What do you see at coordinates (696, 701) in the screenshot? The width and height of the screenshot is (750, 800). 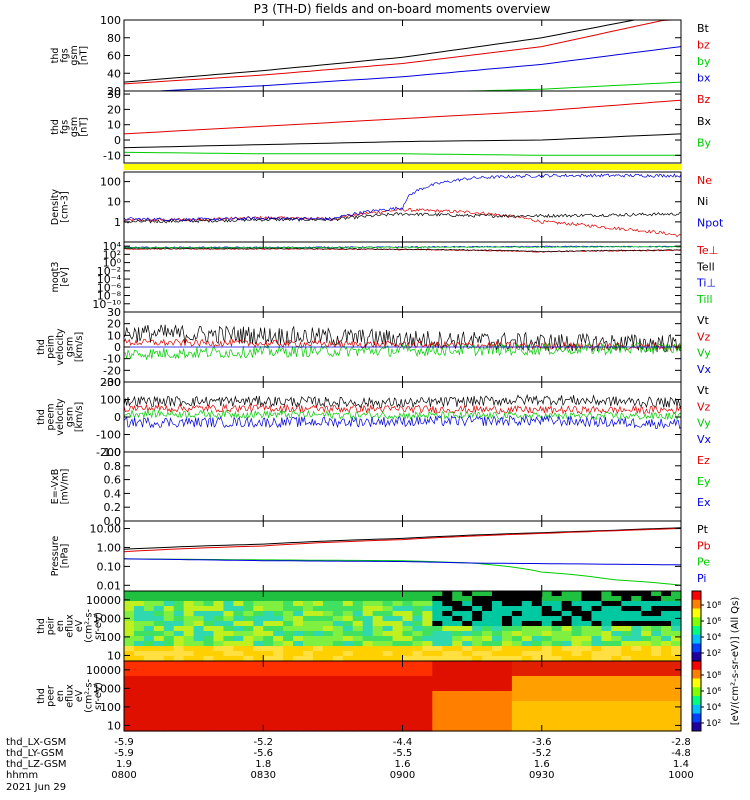 I see `colorbar-swatch` at bounding box center [696, 701].